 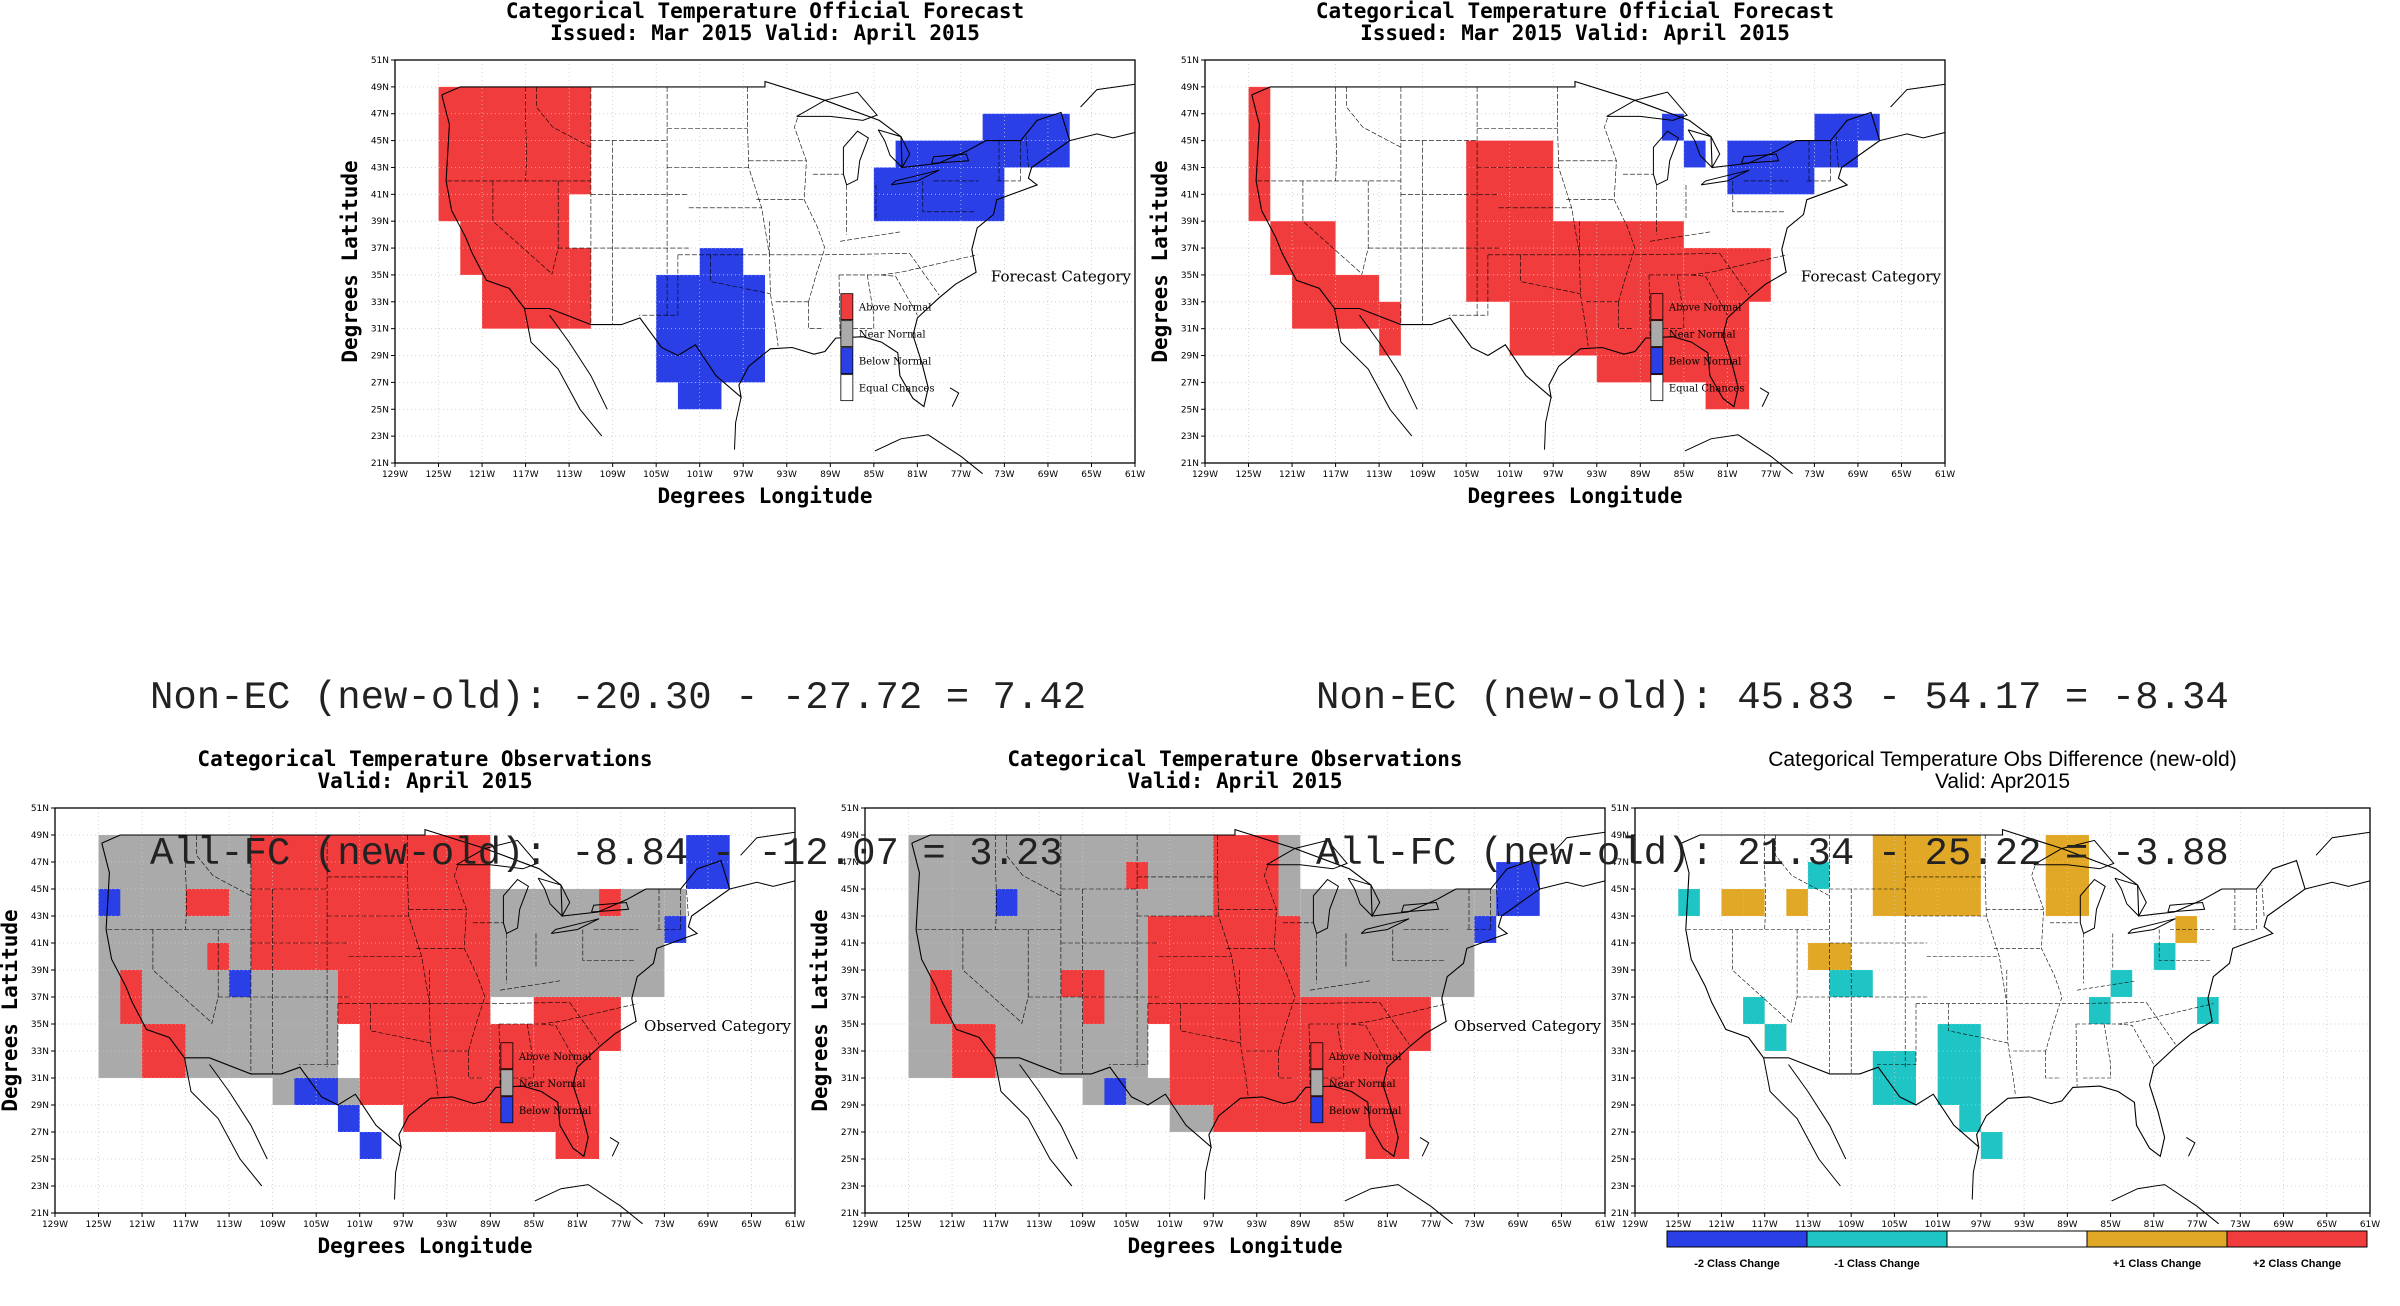 I want to click on colorbar-segment, so click(x=1737, y=1239).